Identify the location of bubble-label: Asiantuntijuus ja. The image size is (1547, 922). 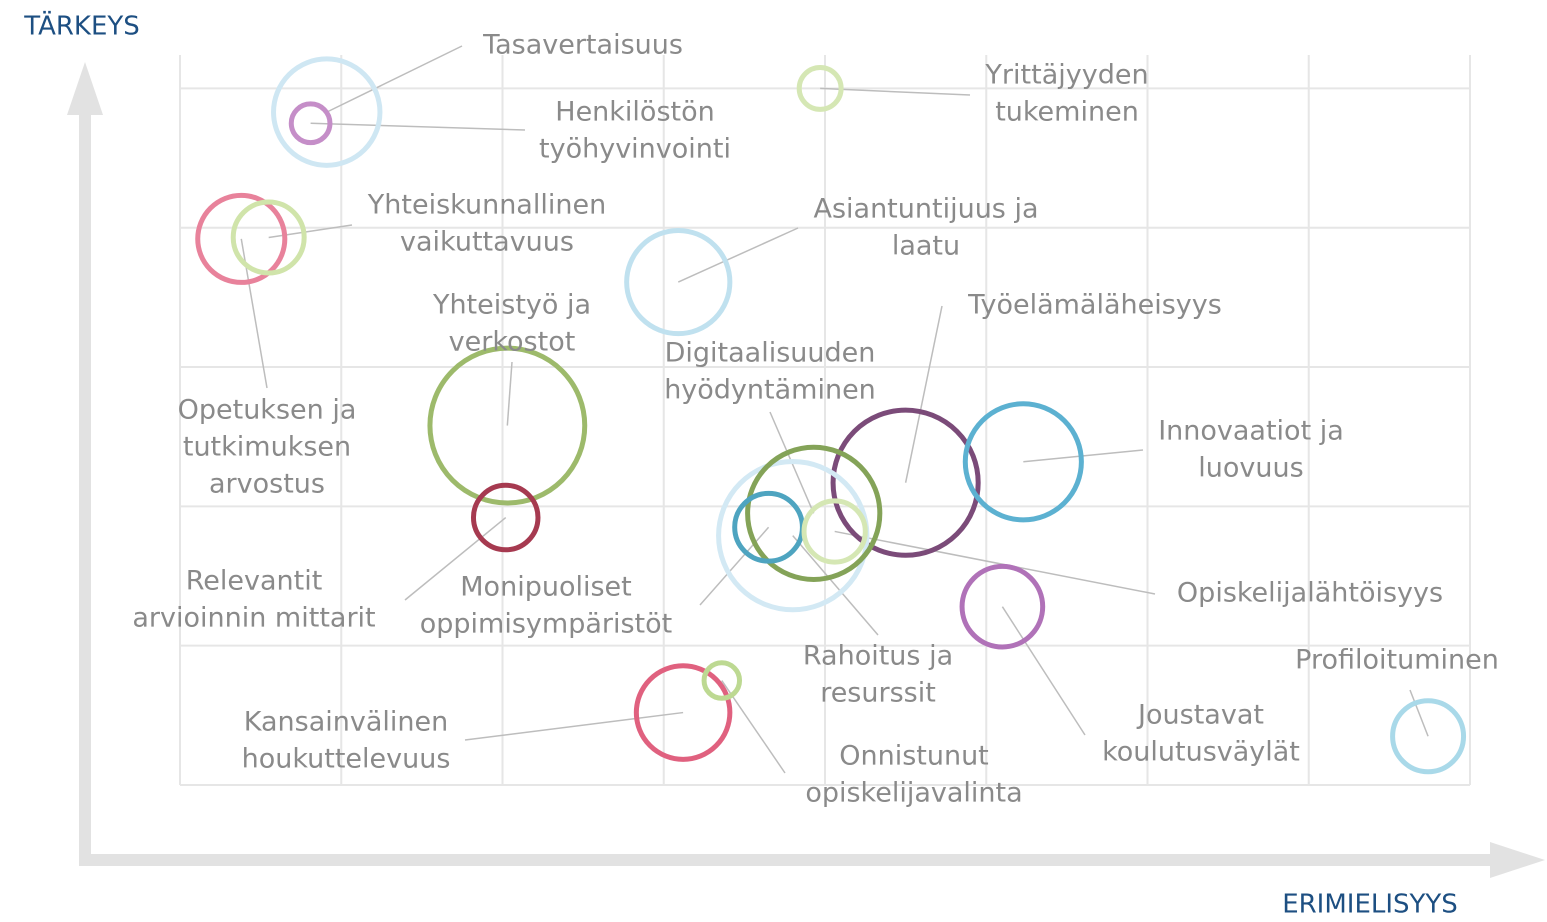
(925, 209).